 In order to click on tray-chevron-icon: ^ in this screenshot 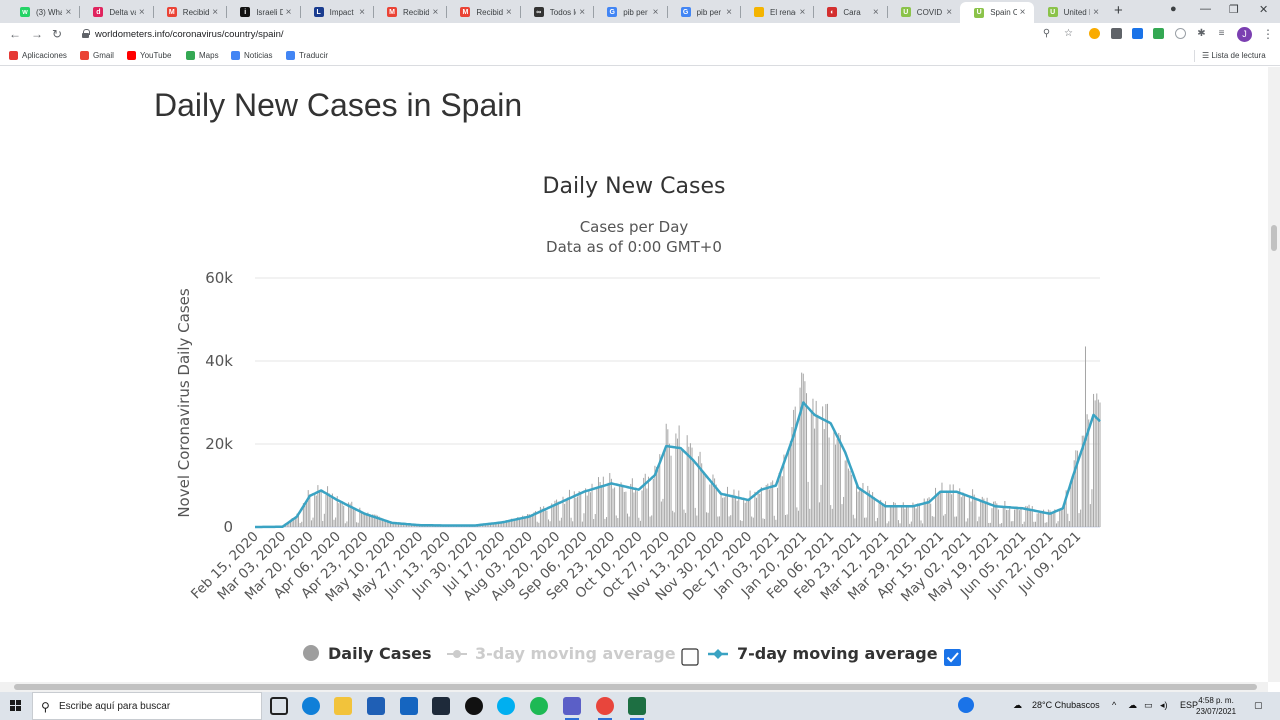, I will do `click(1114, 705)`.